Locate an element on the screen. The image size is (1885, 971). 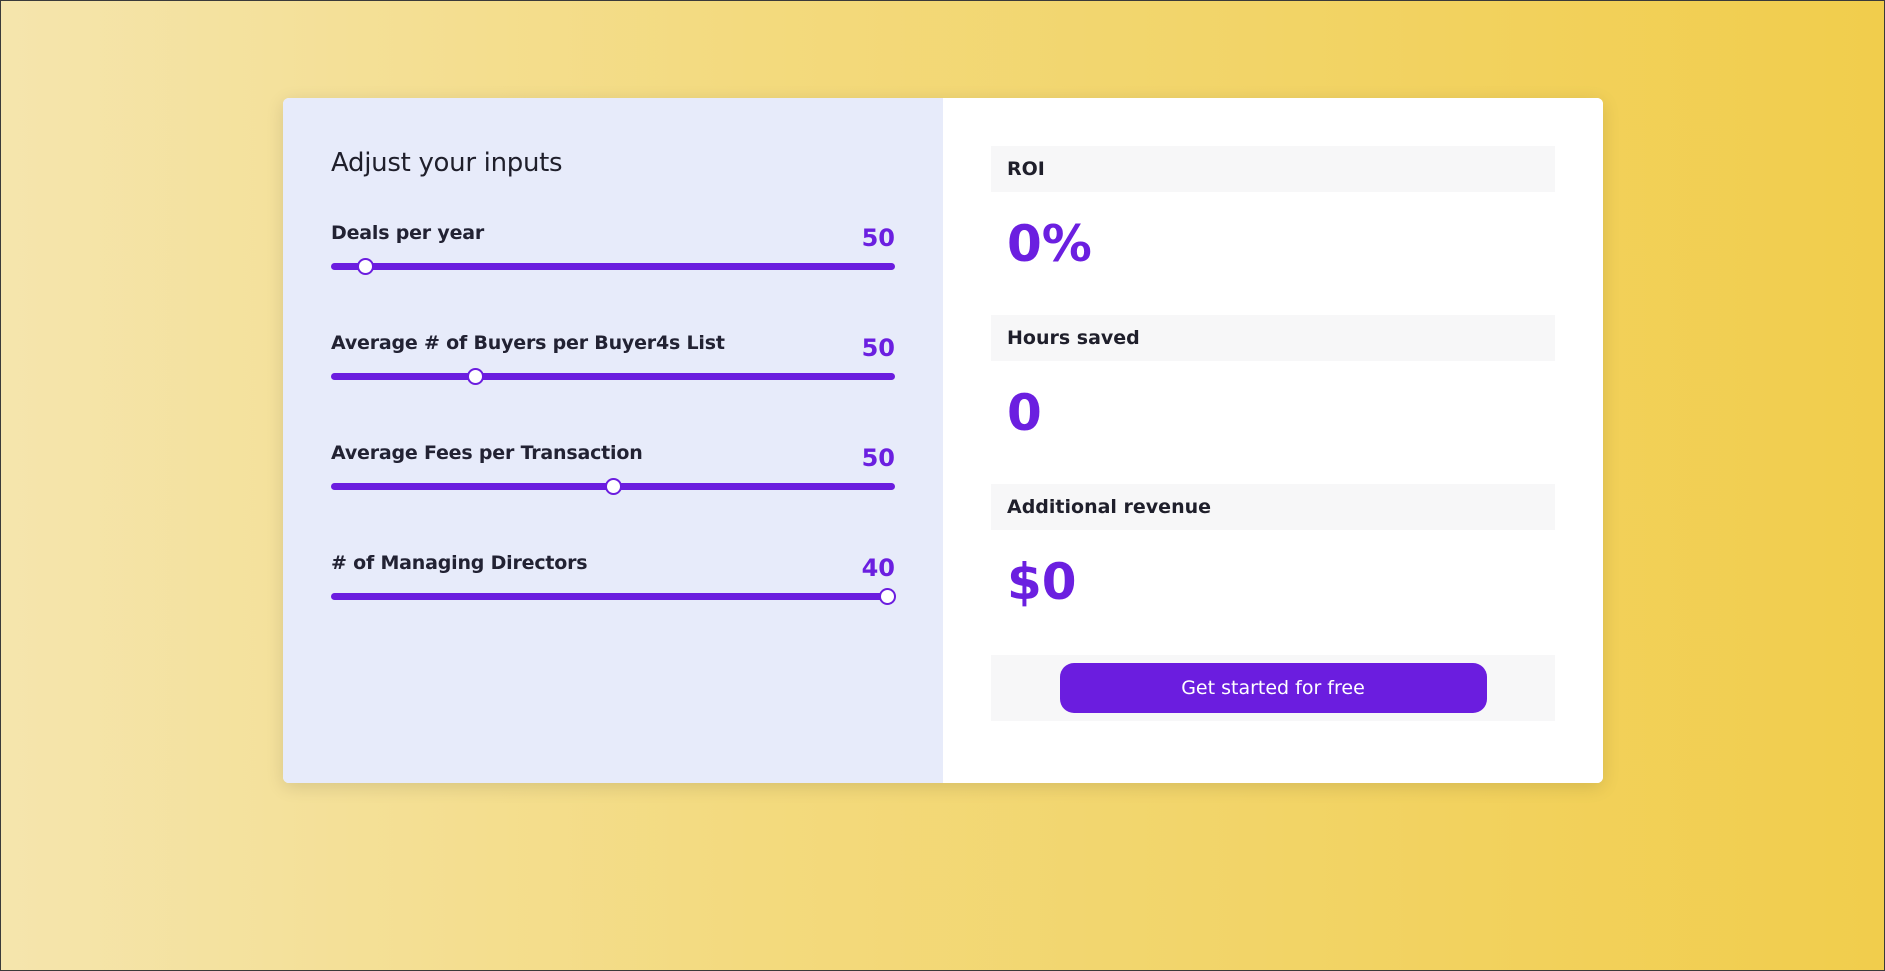
roi-label: ROI is located at coordinates (1273, 169).